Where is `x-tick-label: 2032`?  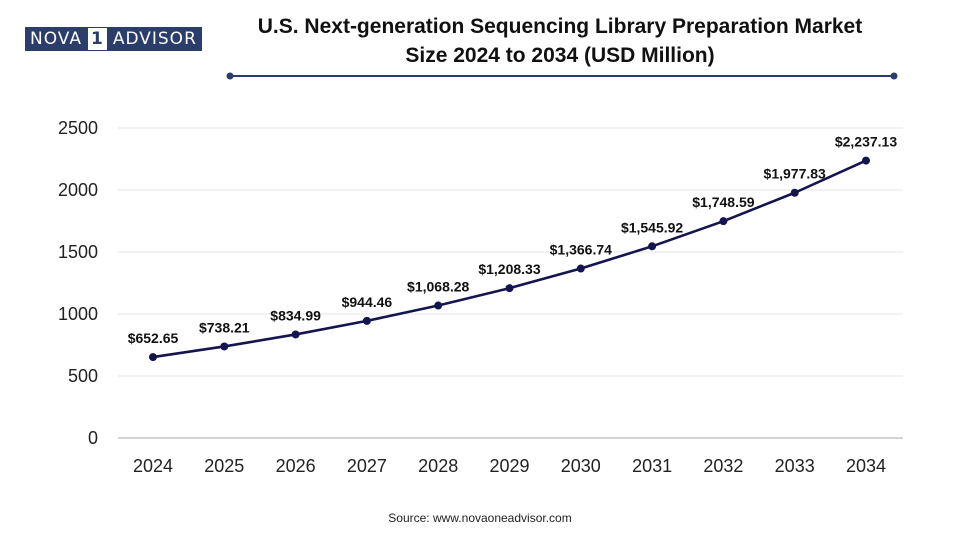
x-tick-label: 2032 is located at coordinates (723, 466).